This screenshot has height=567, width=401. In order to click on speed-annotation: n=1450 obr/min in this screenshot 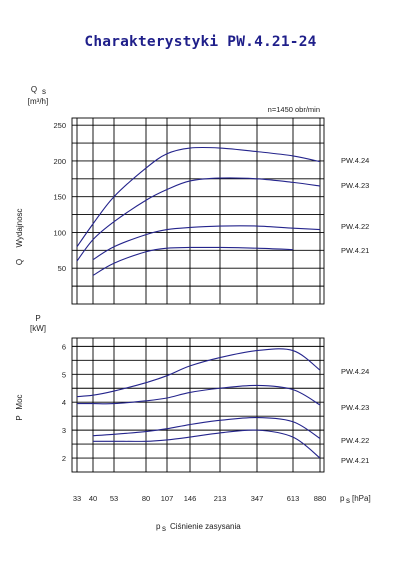, I will do `click(294, 109)`.